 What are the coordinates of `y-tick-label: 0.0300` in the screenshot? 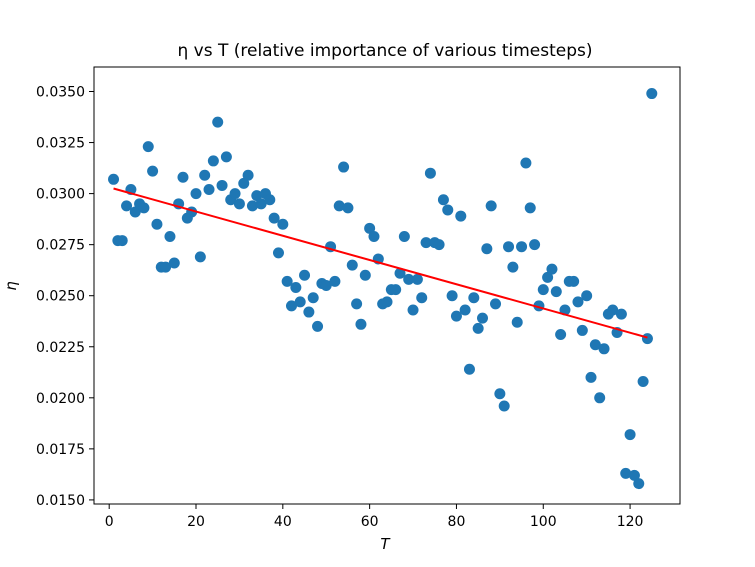 It's located at (60, 195).